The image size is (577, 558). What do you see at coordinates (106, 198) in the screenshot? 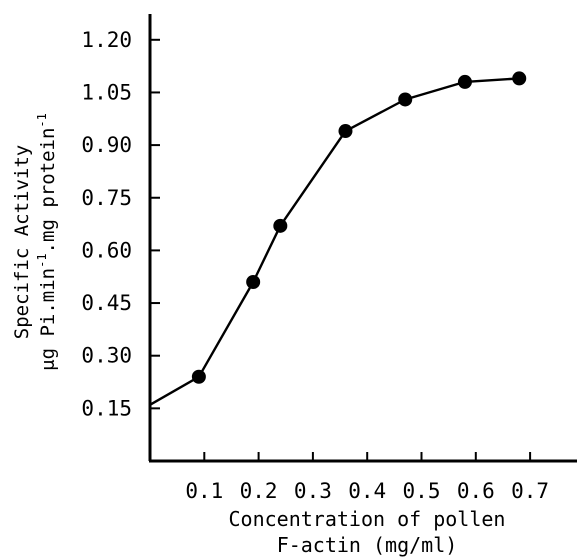
I see `y-tick-label: 0.75` at bounding box center [106, 198].